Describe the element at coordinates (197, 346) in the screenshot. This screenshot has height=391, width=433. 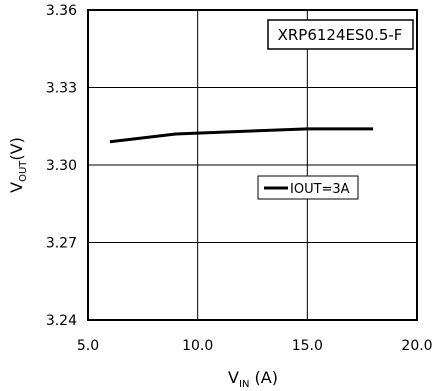
I see `x-tick-label: 10.0` at that location.